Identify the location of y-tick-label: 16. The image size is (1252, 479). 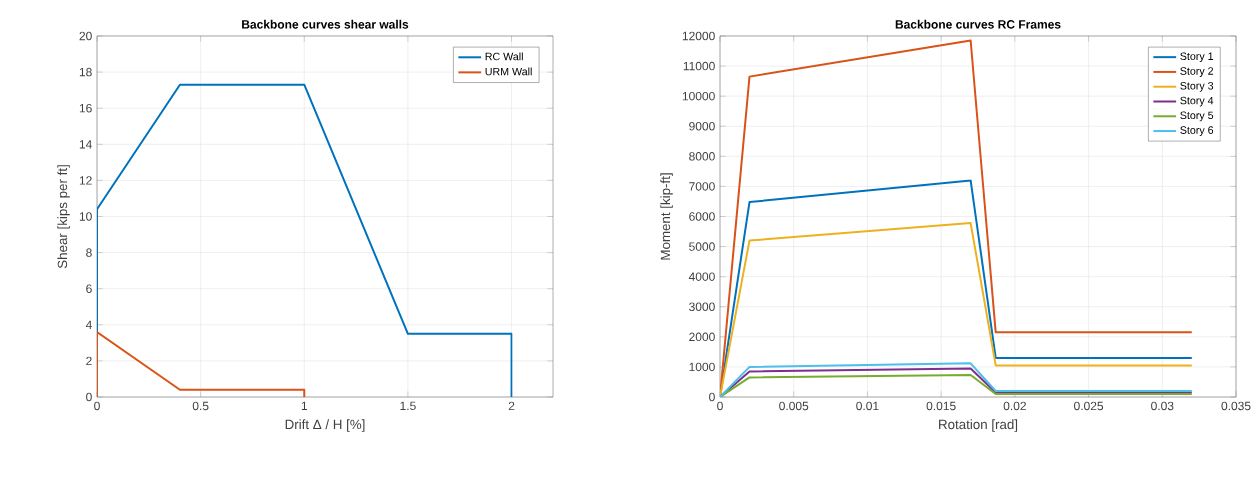
(85, 108).